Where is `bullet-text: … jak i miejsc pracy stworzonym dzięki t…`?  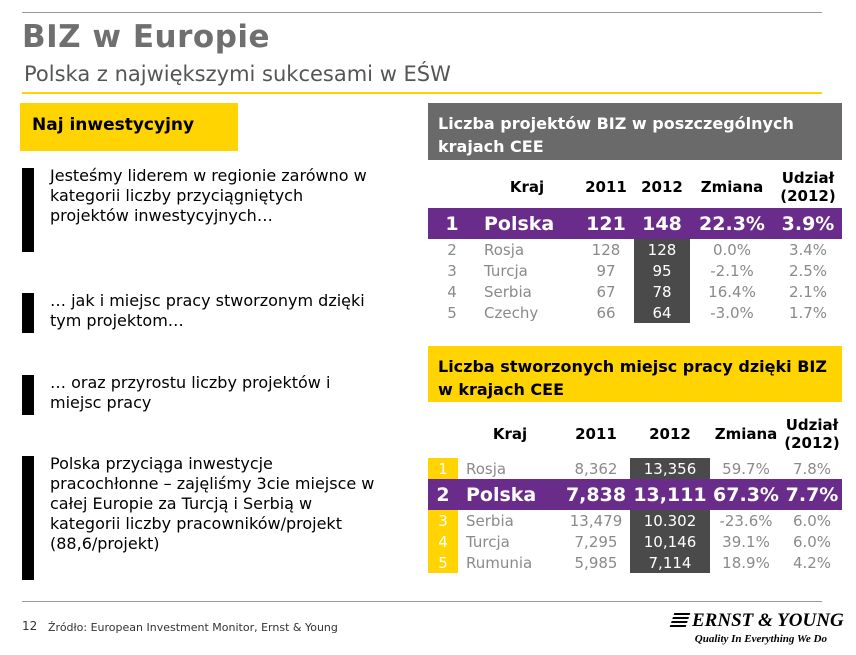 bullet-text: … jak i miejsc pracy stworzonym dzięki t… is located at coordinates (207, 310).